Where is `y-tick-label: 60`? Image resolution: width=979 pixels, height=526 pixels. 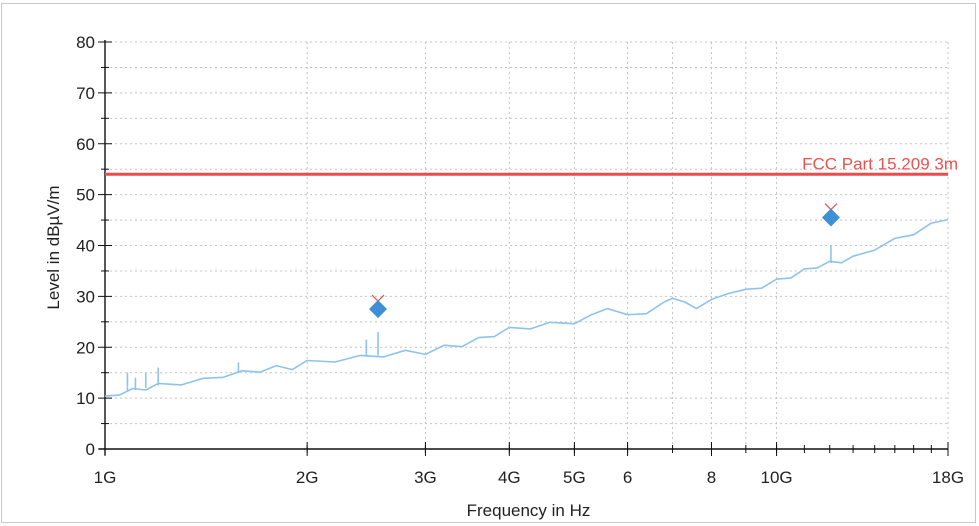 y-tick-label: 60 is located at coordinates (85, 144).